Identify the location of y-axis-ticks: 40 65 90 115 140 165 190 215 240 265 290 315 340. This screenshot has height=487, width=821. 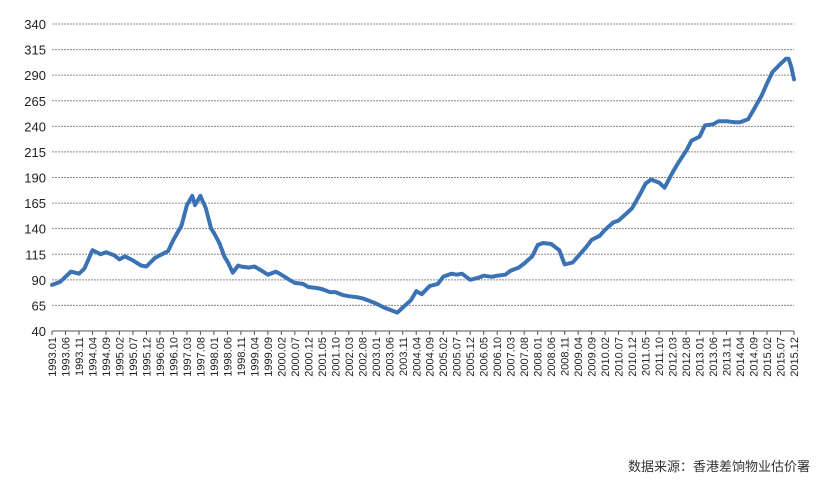
(35, 178).